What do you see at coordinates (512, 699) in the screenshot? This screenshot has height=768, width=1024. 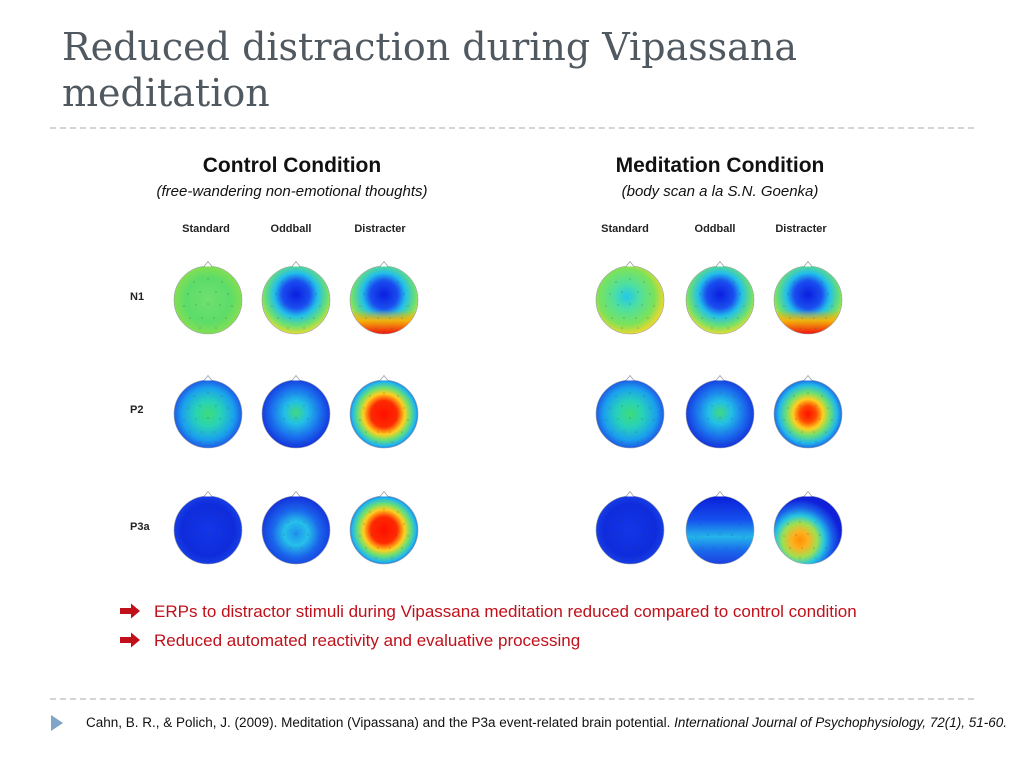 I see `footer-divider` at bounding box center [512, 699].